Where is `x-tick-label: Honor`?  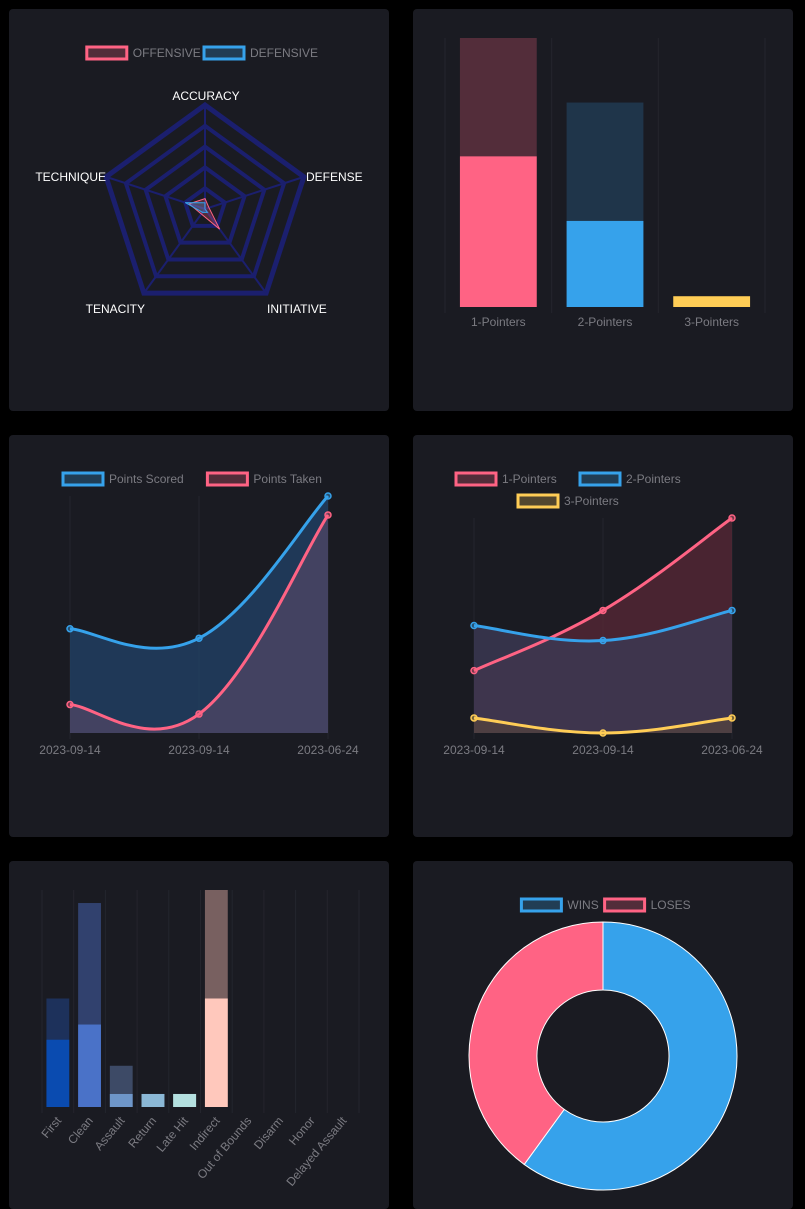 x-tick-label: Honor is located at coordinates (302, 1131).